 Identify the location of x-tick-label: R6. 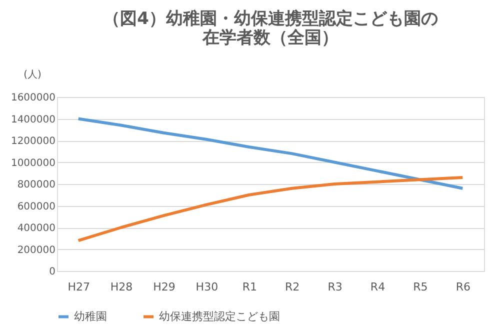
(463, 287).